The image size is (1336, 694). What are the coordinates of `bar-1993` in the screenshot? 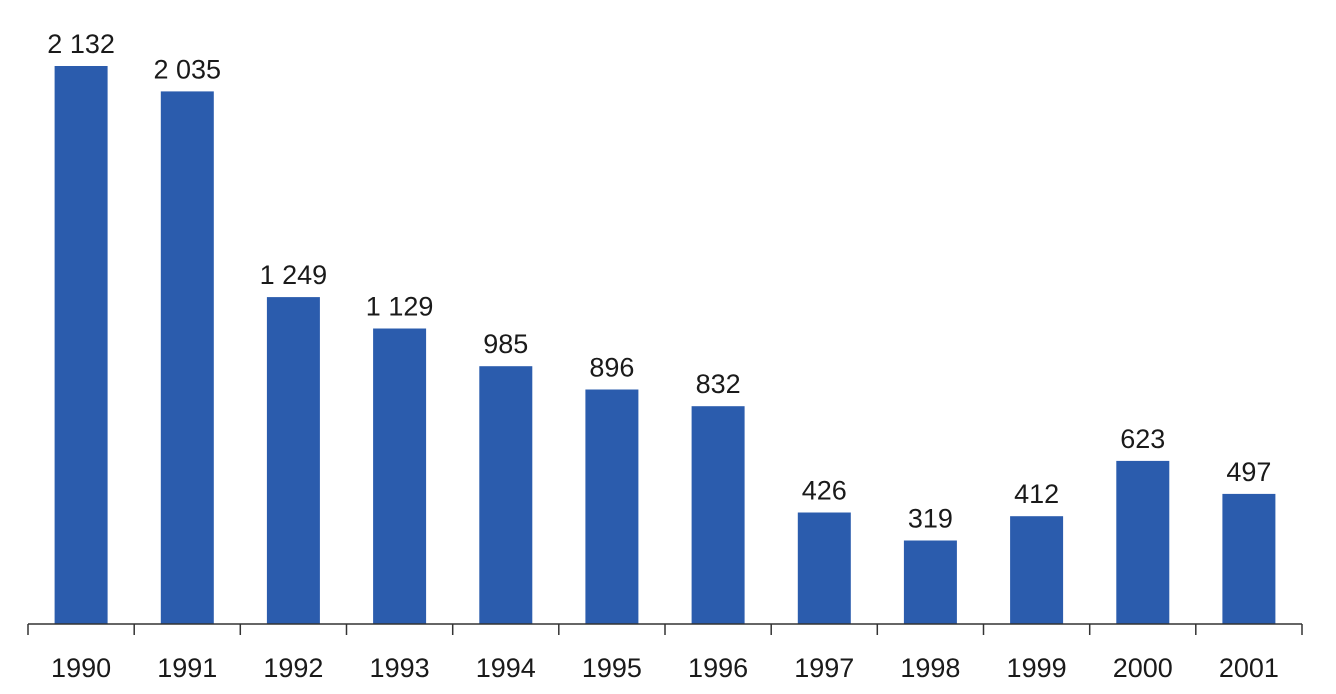 It's located at (400, 476).